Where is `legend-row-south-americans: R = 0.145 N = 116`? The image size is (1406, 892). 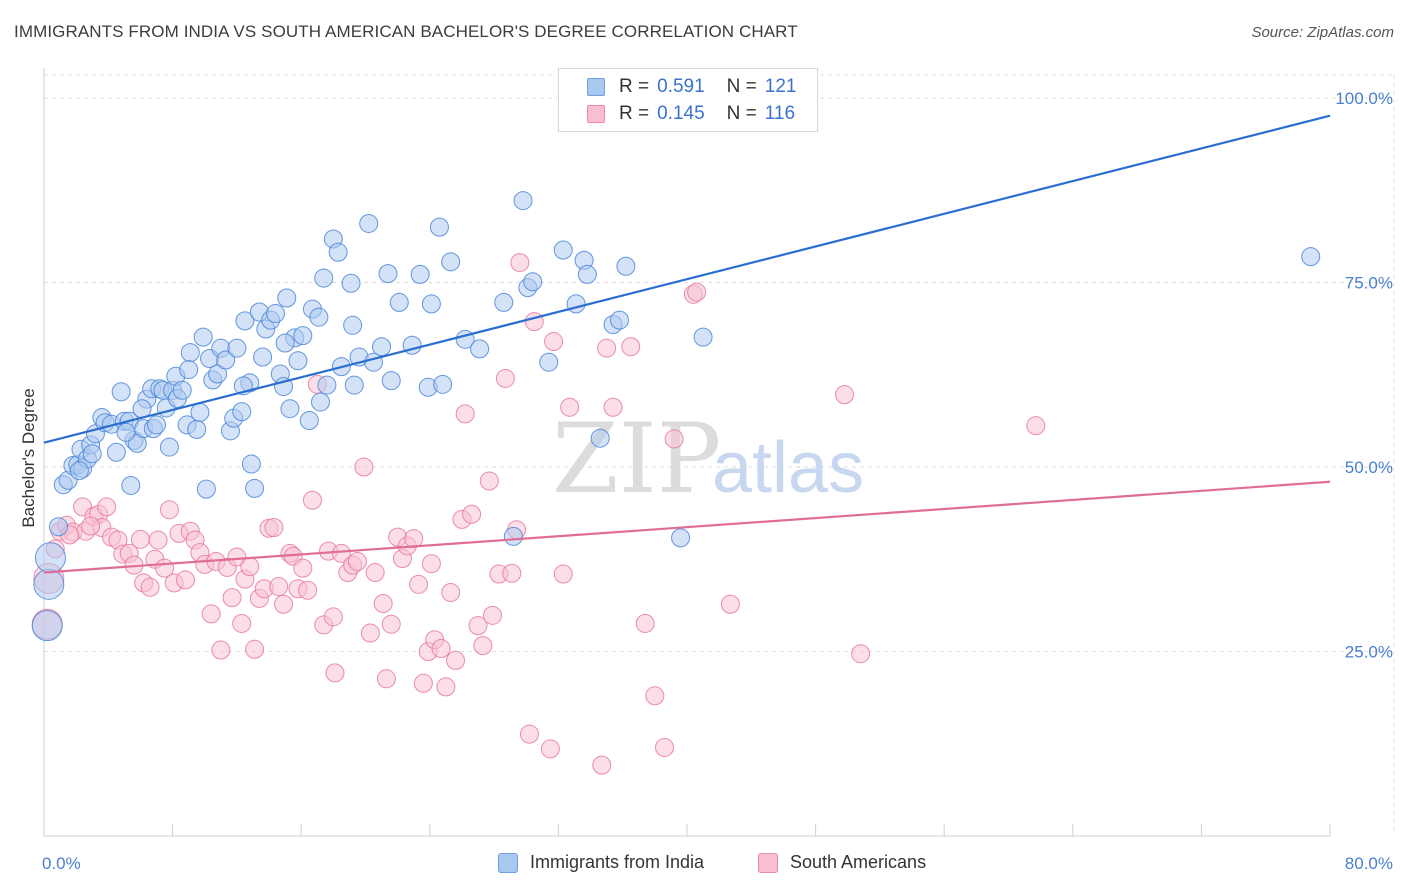 legend-row-south-americans: R = 0.145 N = 116 is located at coordinates (691, 114).